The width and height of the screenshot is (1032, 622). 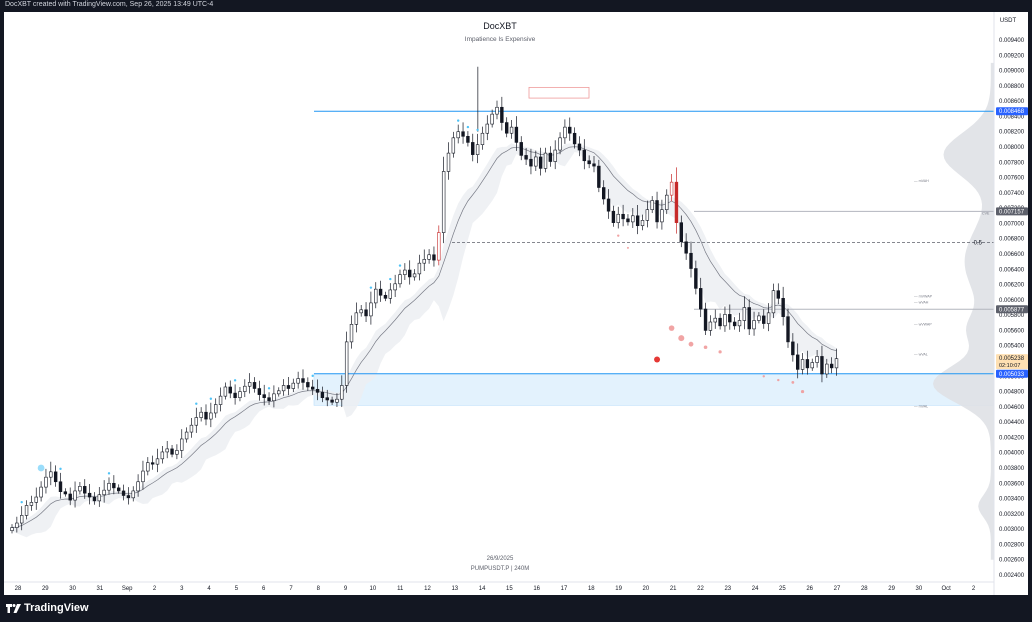 What do you see at coordinates (18, 589) in the screenshot?
I see `x-tick-label: 28` at bounding box center [18, 589].